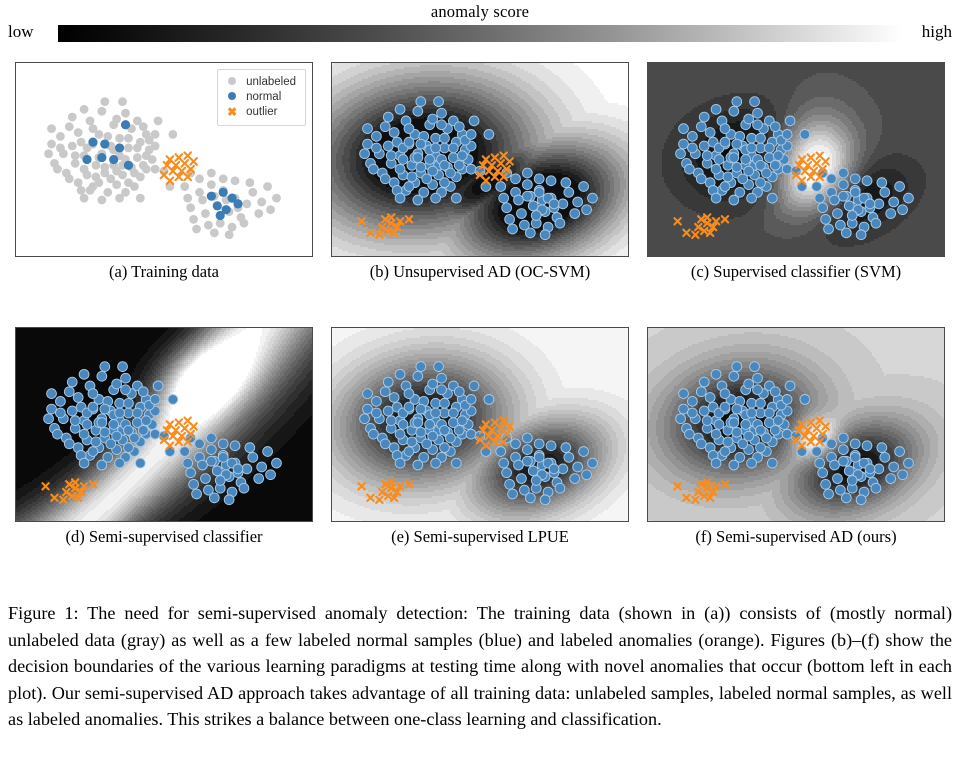 Image resolution: width=960 pixels, height=760 pixels. Describe the element at coordinates (477, 168) in the screenshot. I see `panel-b-scatter` at that location.